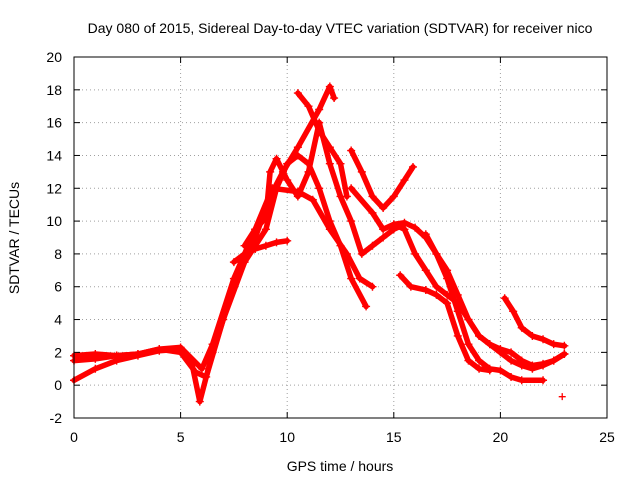  What do you see at coordinates (501, 437) in the screenshot?
I see `x-tick-label: 20` at bounding box center [501, 437].